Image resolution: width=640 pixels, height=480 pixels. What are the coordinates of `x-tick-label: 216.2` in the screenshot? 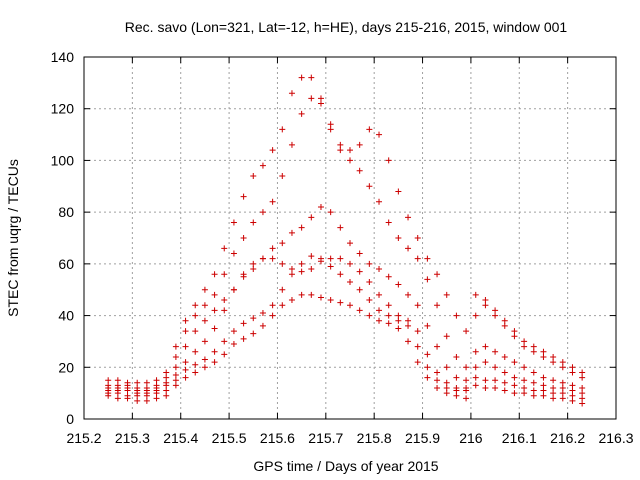 It's located at (567, 438).